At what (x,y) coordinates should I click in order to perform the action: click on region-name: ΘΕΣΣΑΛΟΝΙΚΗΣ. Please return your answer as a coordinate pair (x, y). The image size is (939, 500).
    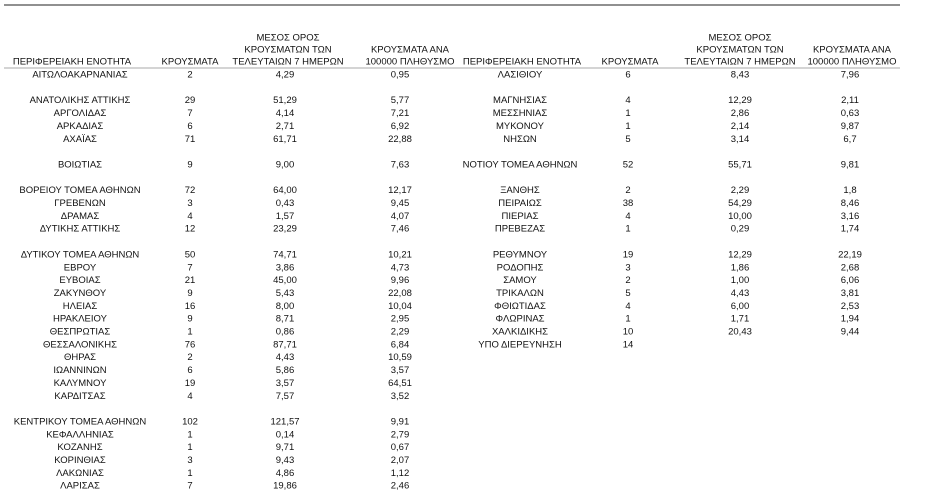
    Looking at the image, I should click on (80, 344).